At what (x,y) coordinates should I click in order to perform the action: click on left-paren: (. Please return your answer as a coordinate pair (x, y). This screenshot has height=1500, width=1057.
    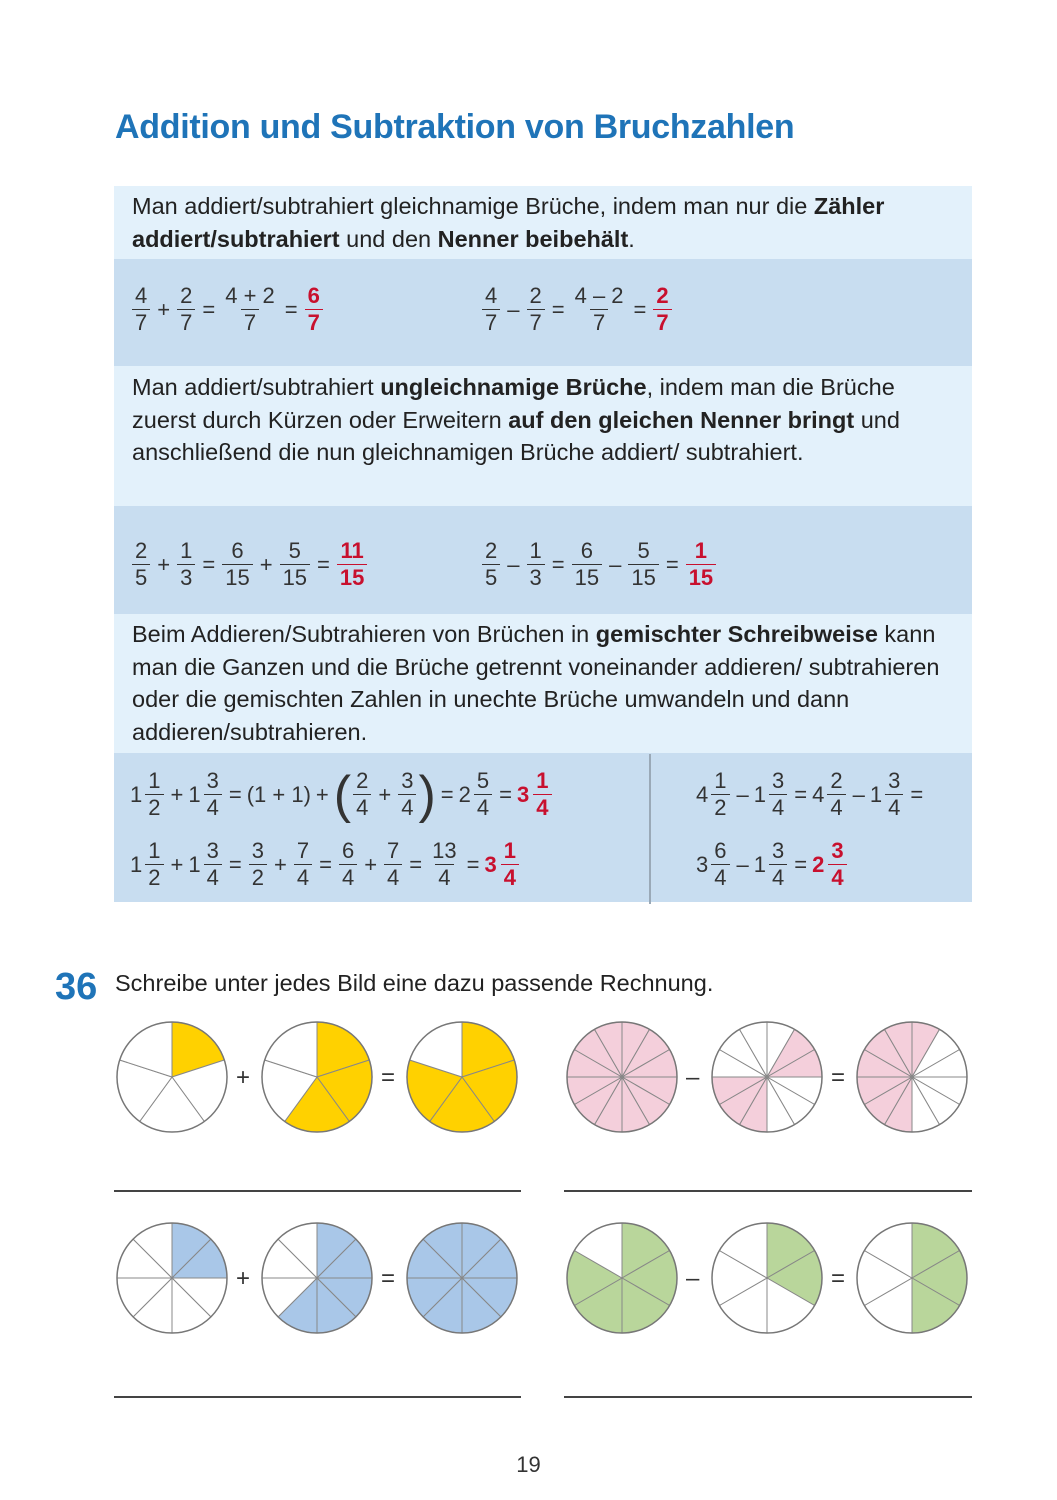
    Looking at the image, I should click on (342, 794).